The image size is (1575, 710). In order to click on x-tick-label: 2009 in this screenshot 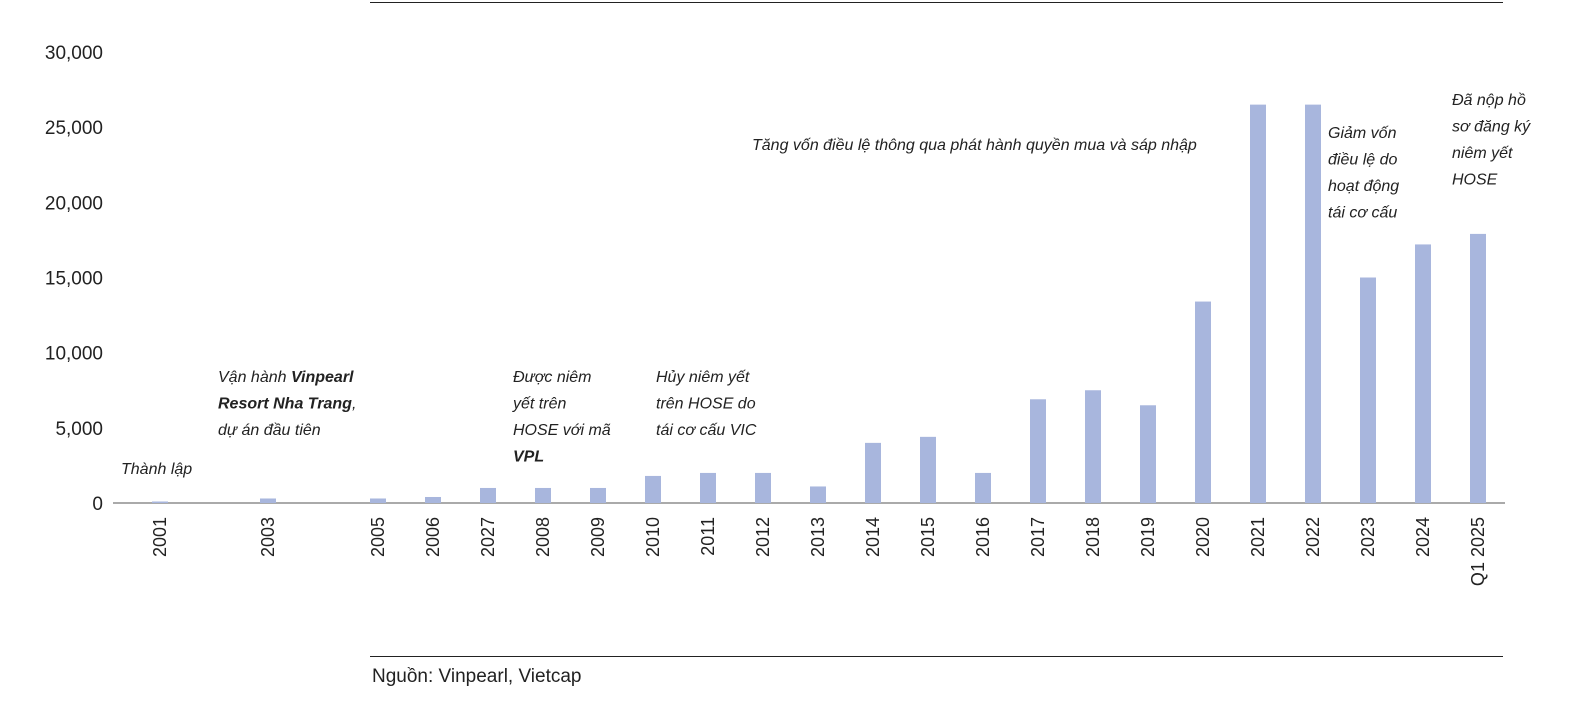, I will do `click(598, 537)`.